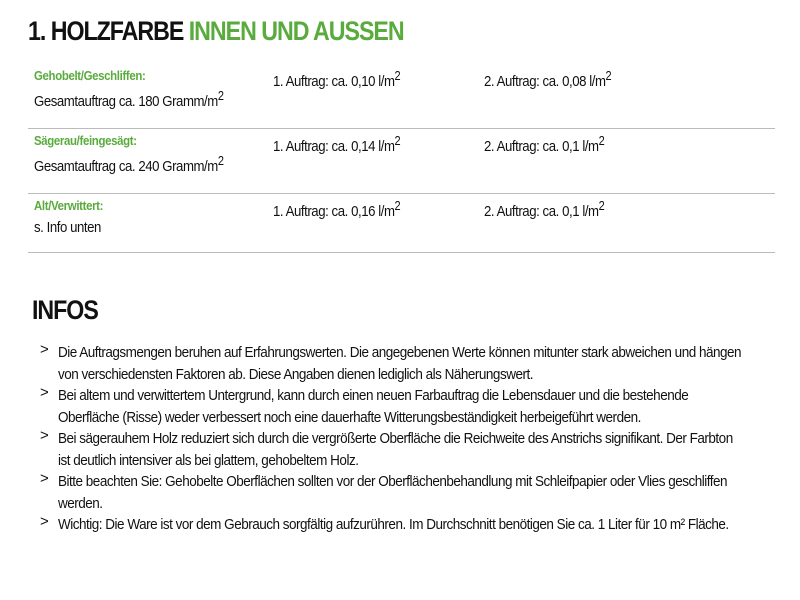 The width and height of the screenshot is (800, 600). What do you see at coordinates (548, 79) in the screenshot?
I see `coat-2: 2. Auftrag: ca. 0,08 l/m2` at bounding box center [548, 79].